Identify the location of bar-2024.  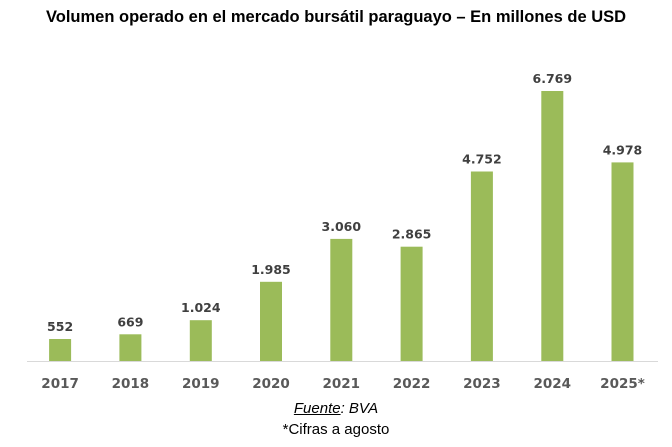
(552, 226).